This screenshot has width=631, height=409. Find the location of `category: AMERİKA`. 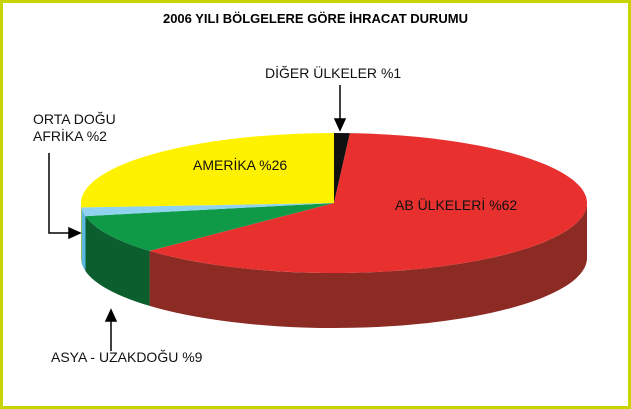

category: AMERİKA is located at coordinates (224, 165).